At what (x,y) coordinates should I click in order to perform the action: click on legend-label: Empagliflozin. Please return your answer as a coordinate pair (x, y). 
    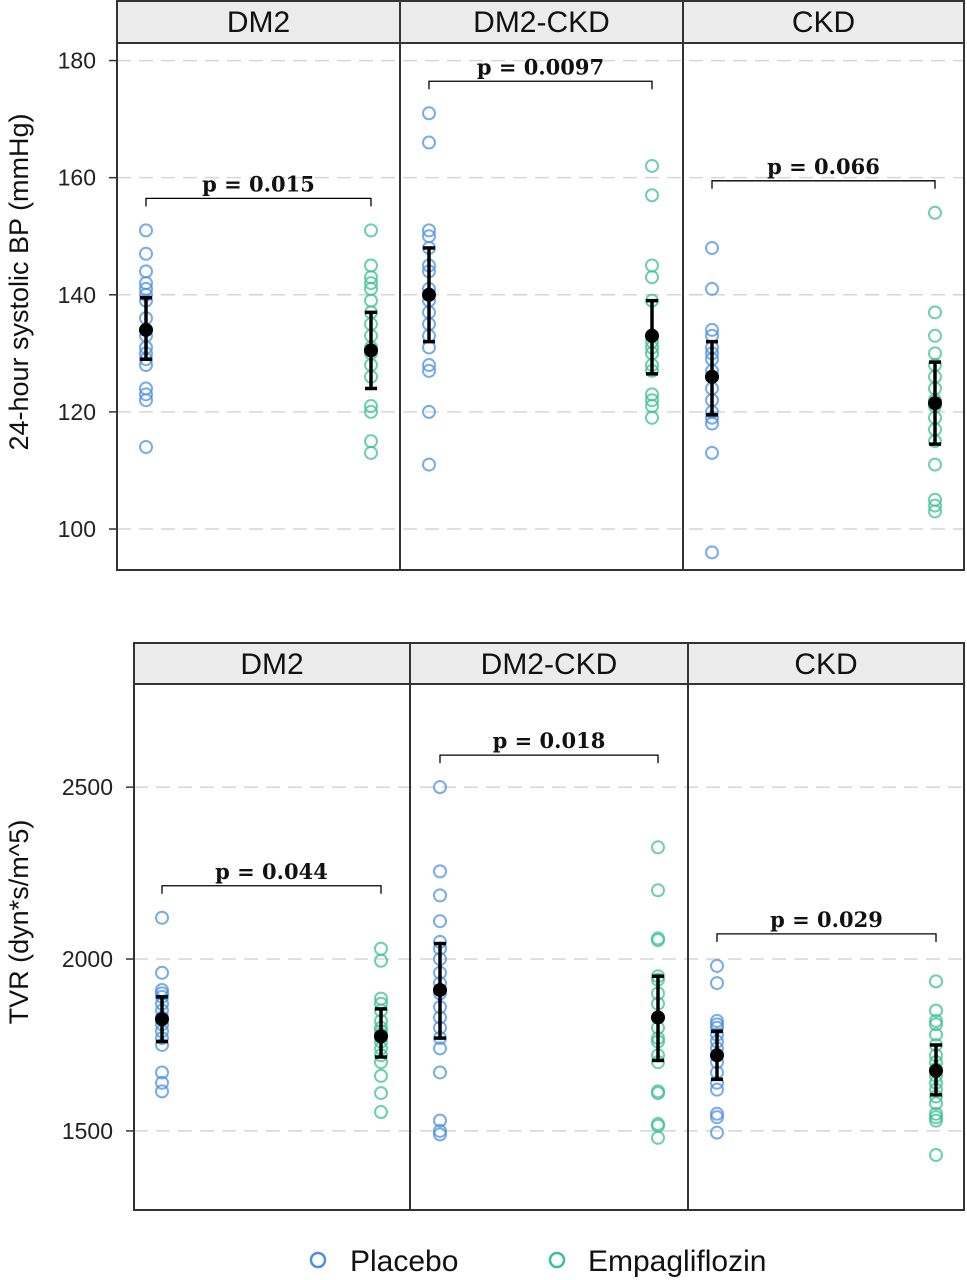
    Looking at the image, I should click on (677, 1261).